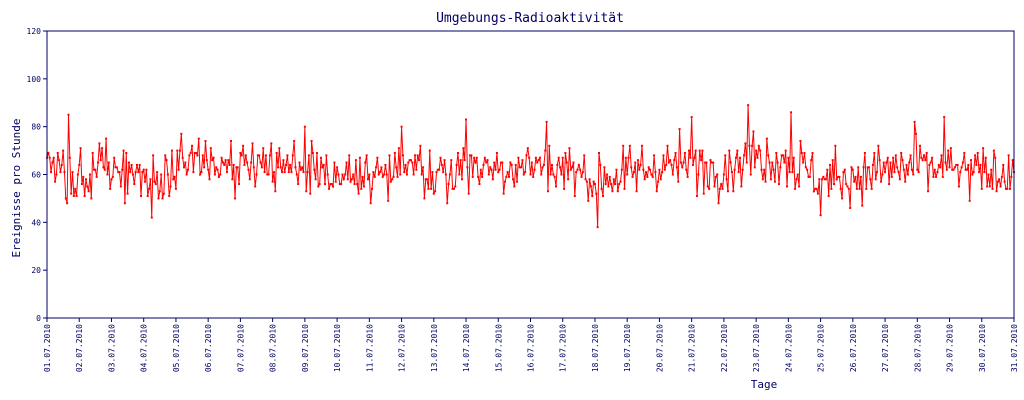 The image size is (1024, 400). I want to click on x-tick-label: 03.07.2010, so click(111, 348).